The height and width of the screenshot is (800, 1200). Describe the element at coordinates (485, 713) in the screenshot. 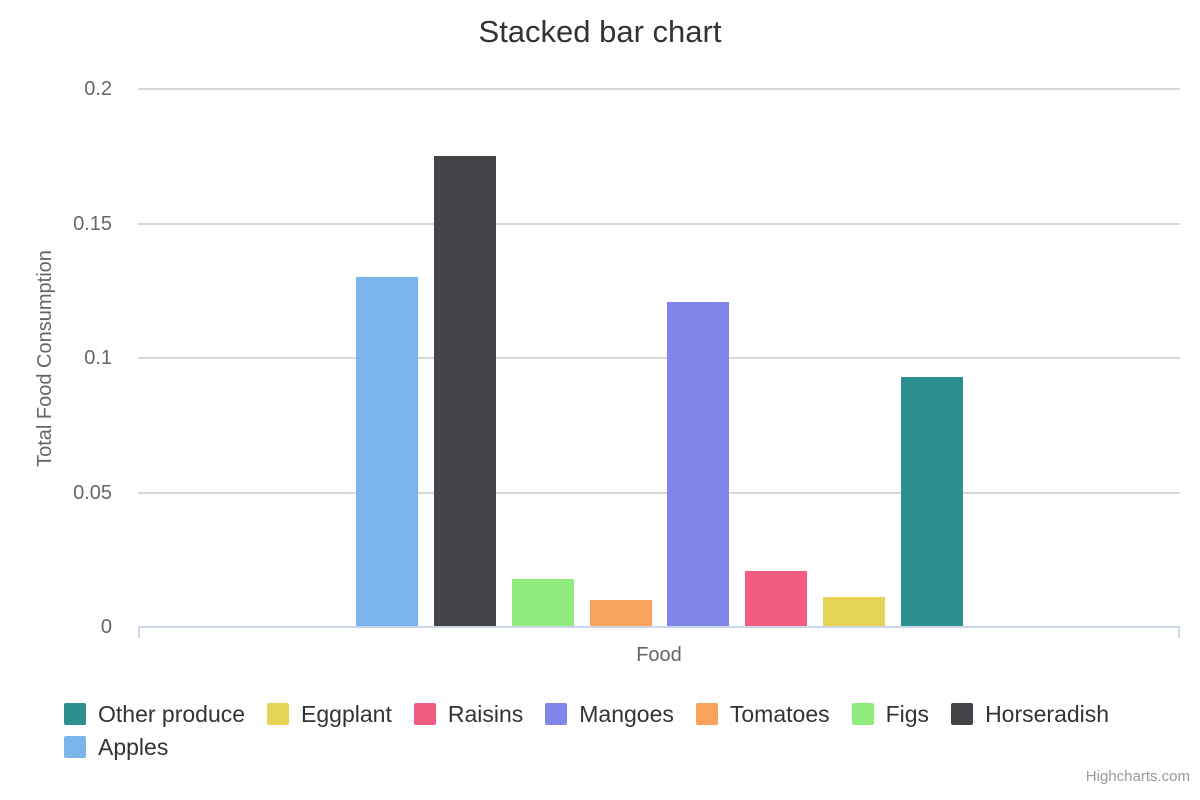

I see `legend-label: Raisins` at that location.